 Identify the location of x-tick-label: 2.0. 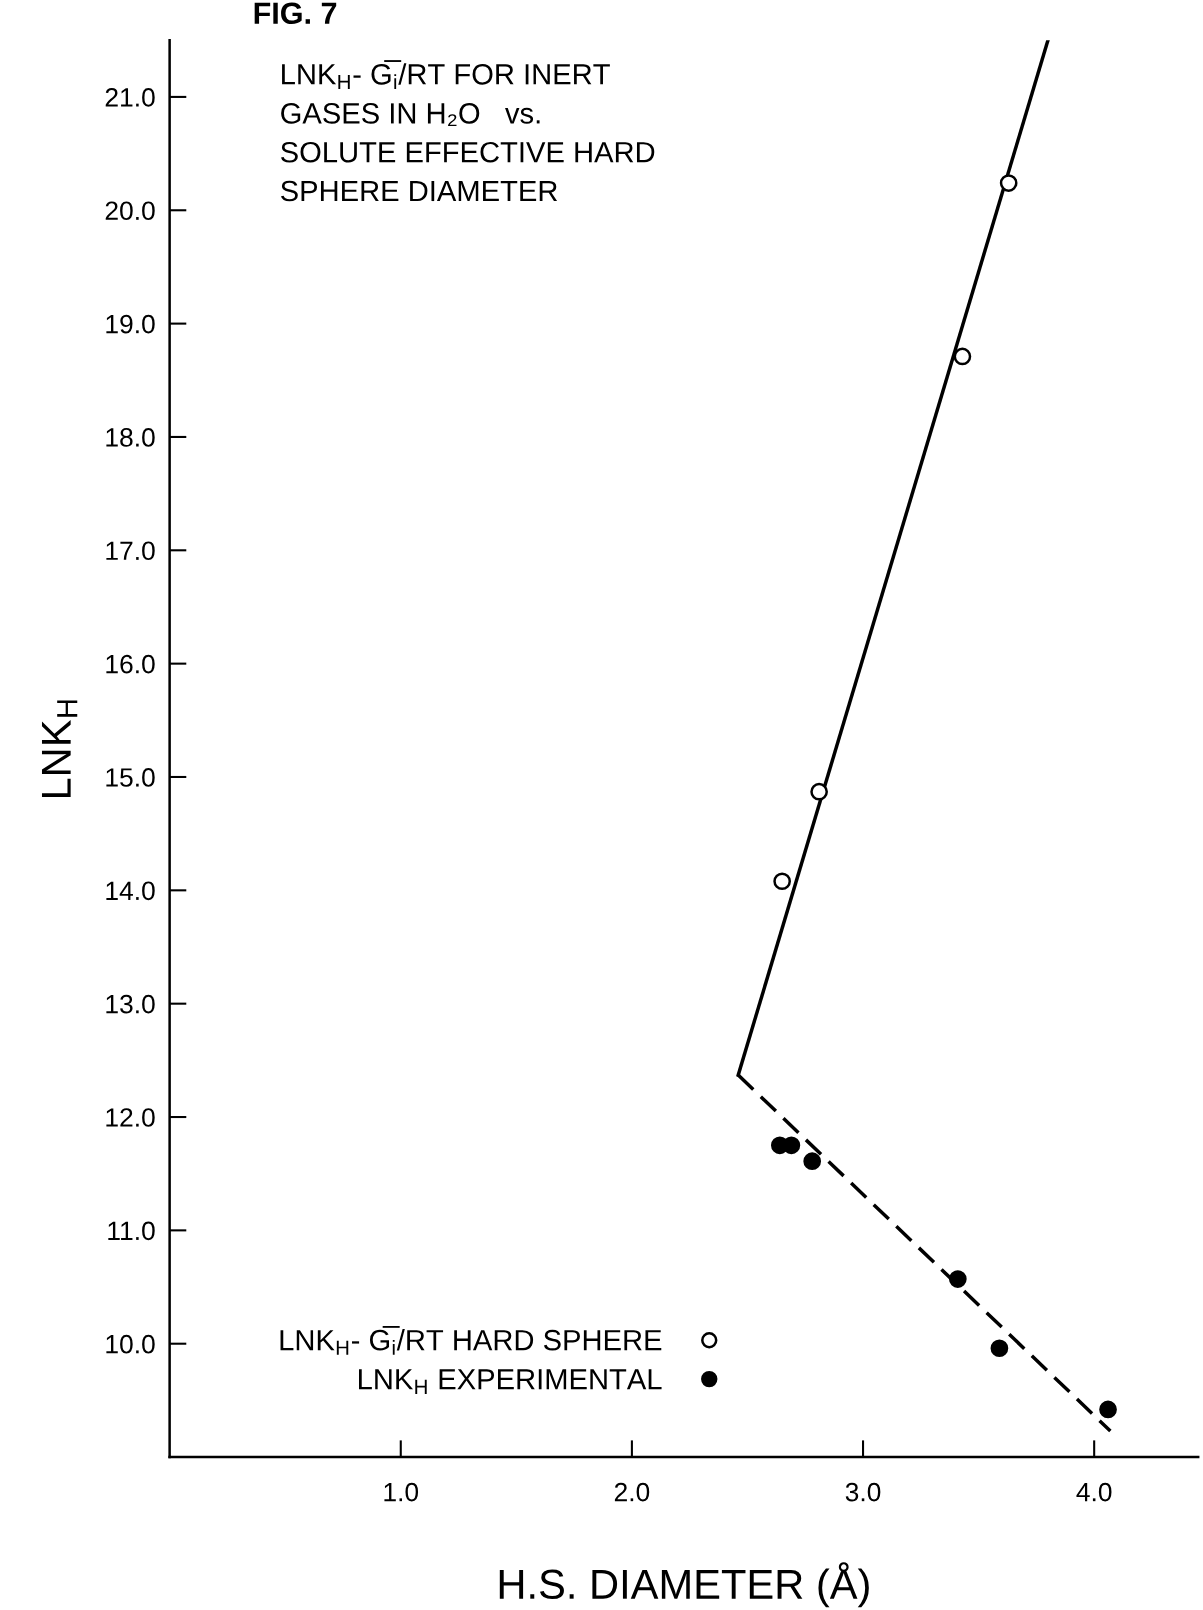
(632, 1492).